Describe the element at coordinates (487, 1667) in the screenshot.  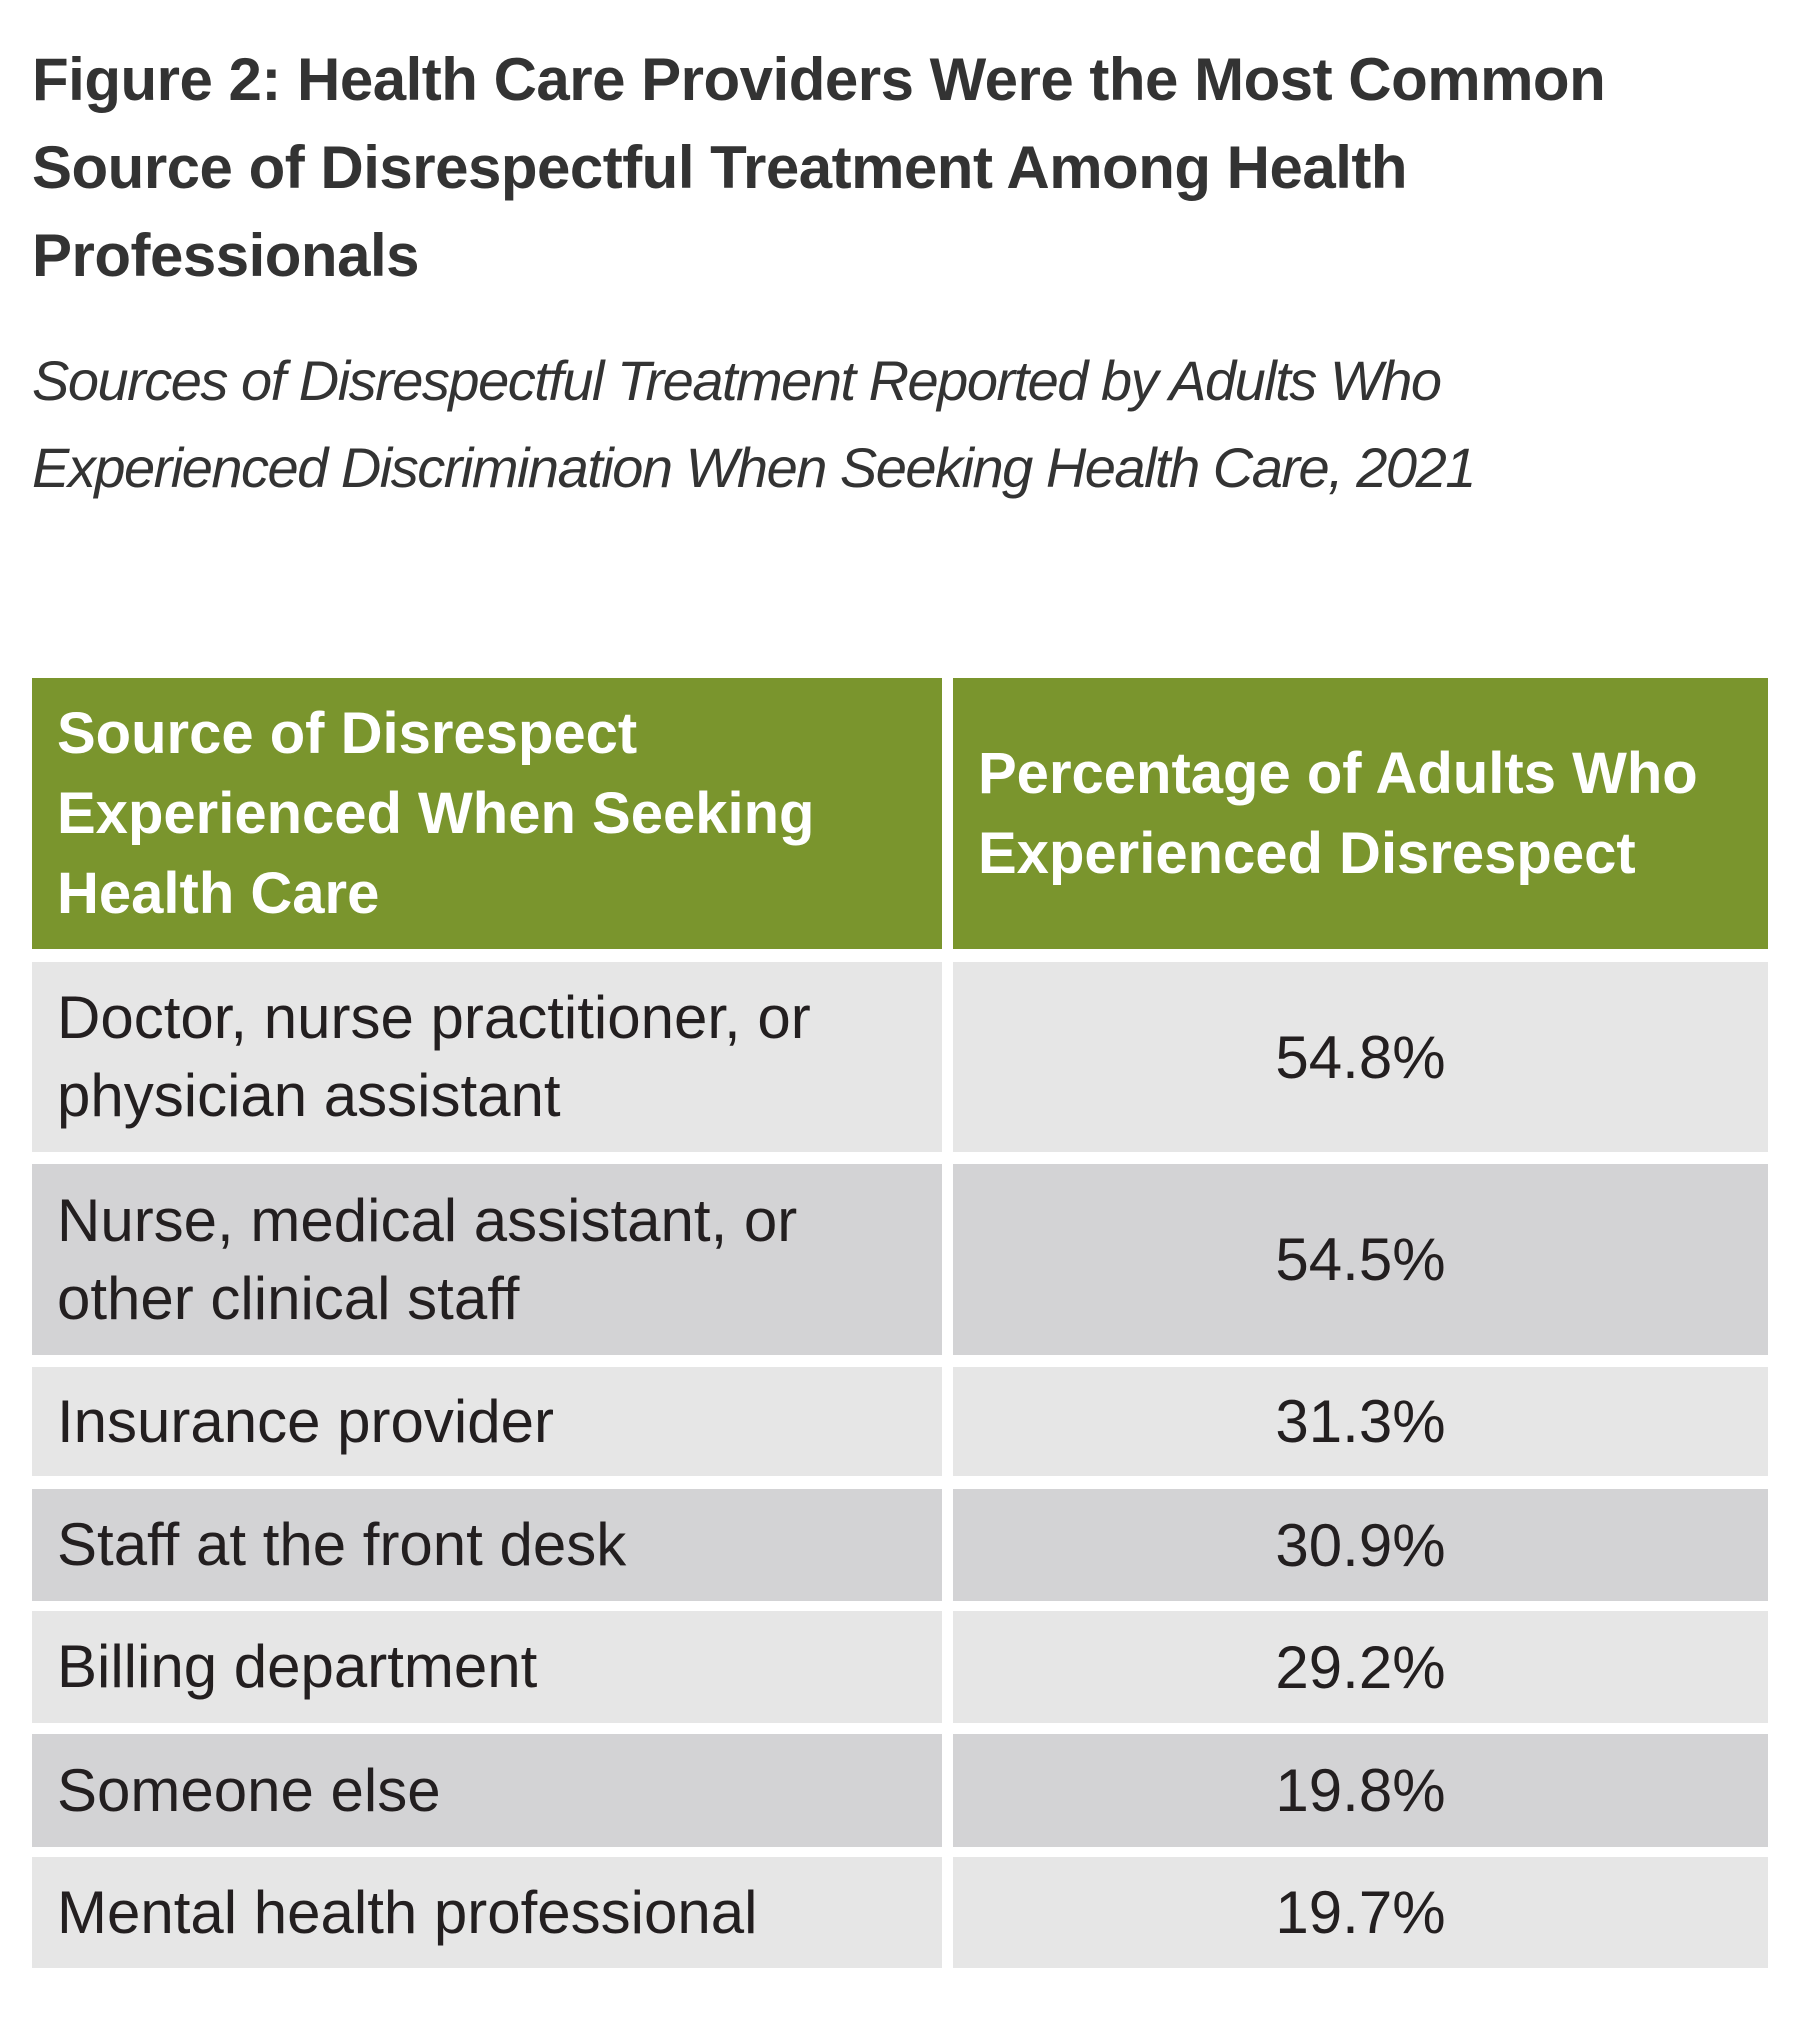
I see `source-cell: Billing department` at that location.